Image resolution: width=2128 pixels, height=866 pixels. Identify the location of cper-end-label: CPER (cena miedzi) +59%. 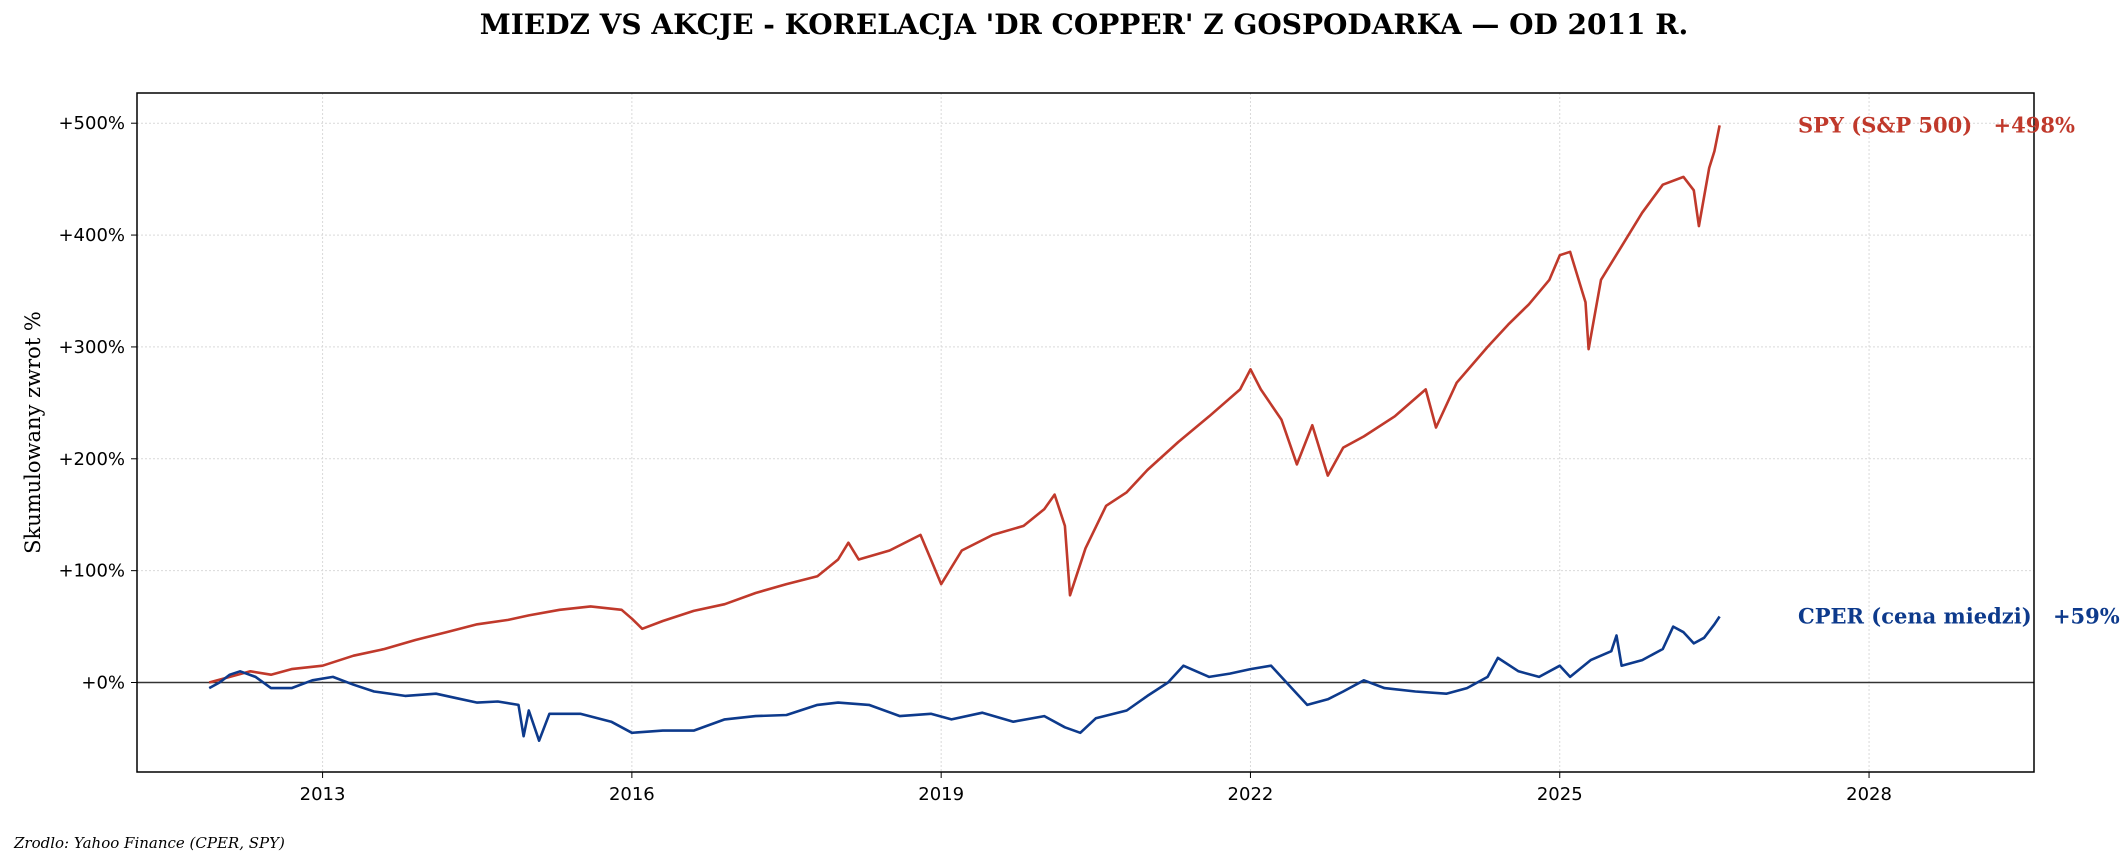
(1959, 616).